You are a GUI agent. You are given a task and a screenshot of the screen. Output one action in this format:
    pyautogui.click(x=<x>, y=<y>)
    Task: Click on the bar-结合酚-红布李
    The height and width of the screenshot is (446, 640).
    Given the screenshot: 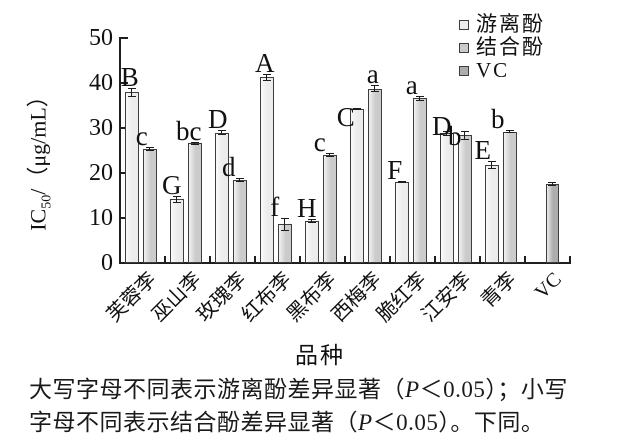 What is the action you would take?
    pyautogui.click(x=285, y=243)
    